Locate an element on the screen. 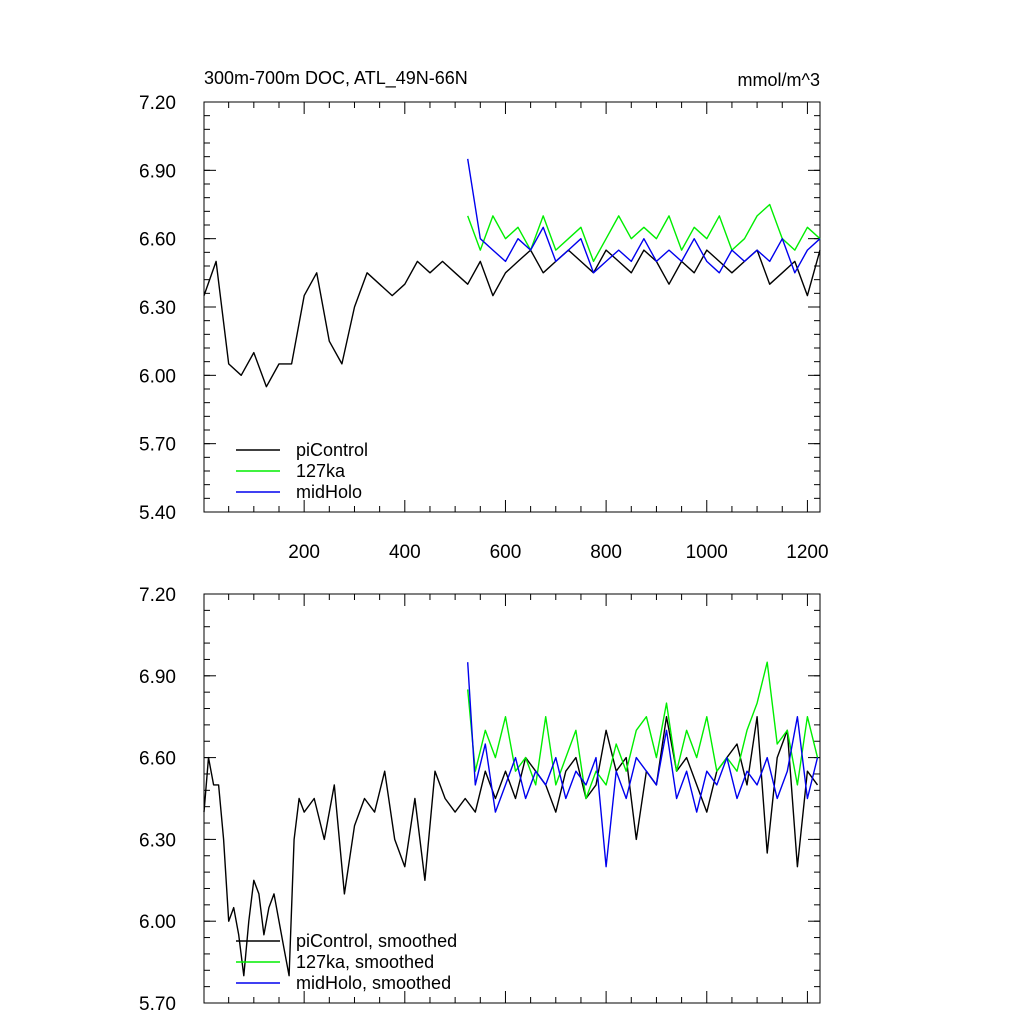 Image resolution: width=1024 pixels, height=1024 pixels. series-line-picontrol is located at coordinates (512, 318).